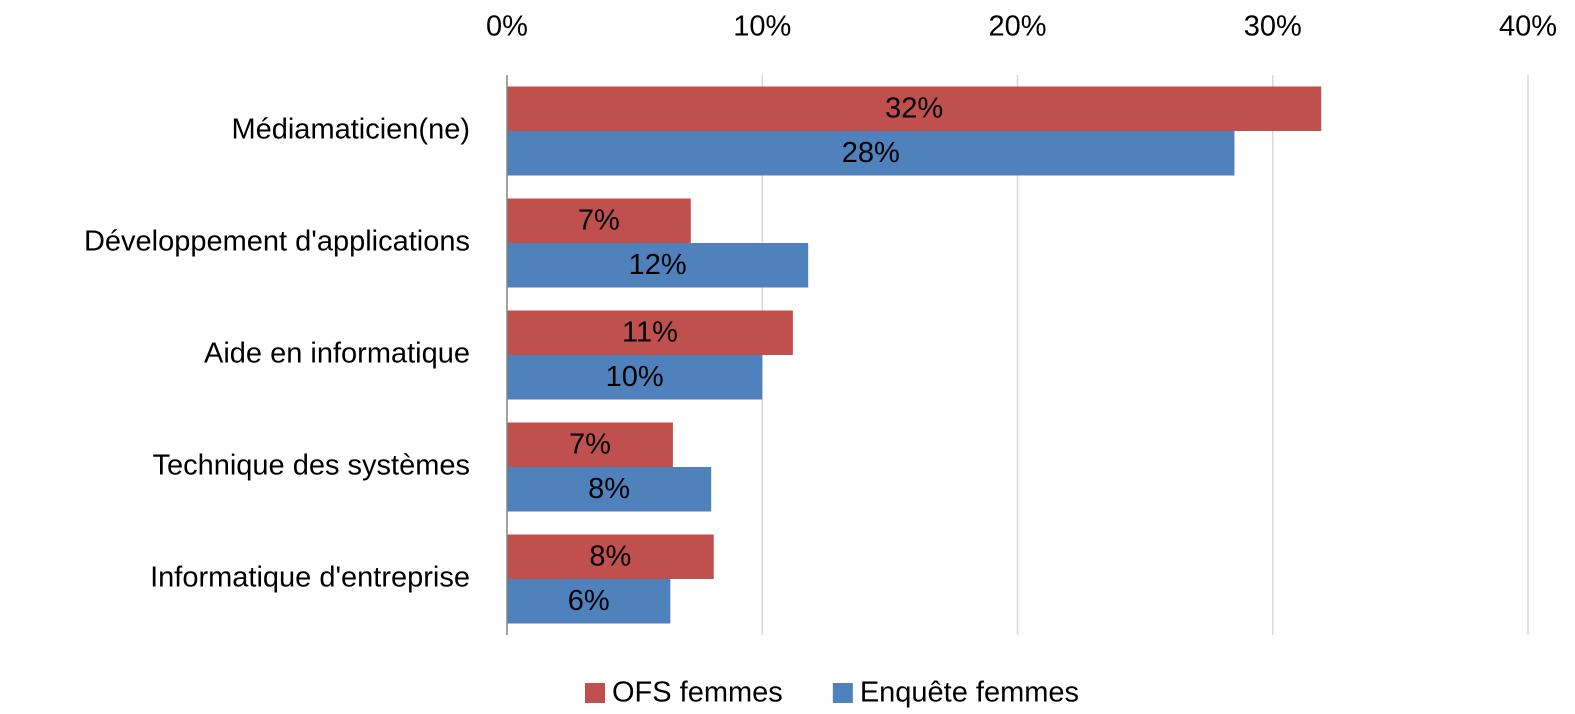 The image size is (1575, 714). Describe the element at coordinates (762, 27) in the screenshot. I see `x-tick-label: 10%` at that location.